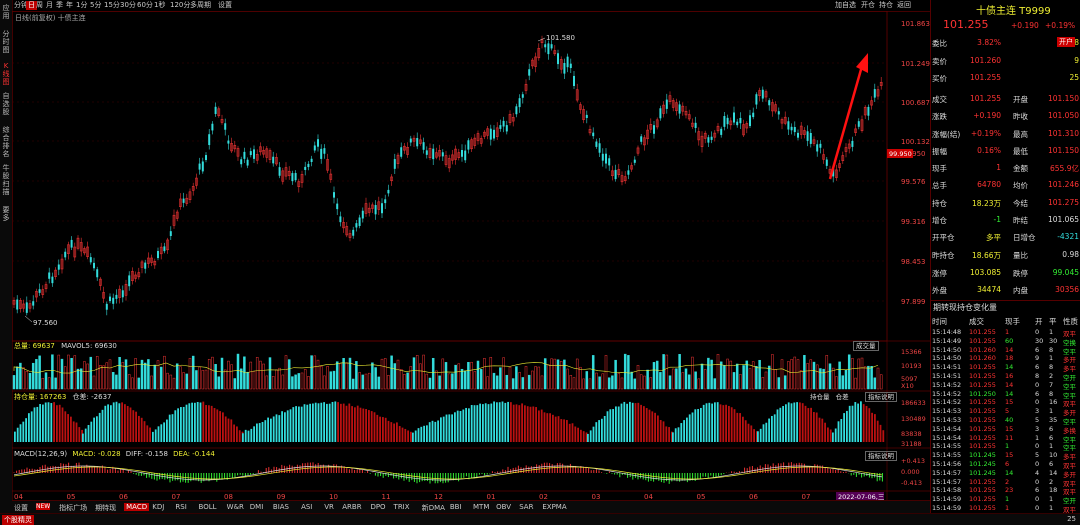 The height and width of the screenshot is (525, 1080). I want to click on indicator-tab-7: BOLL, so click(207, 507).